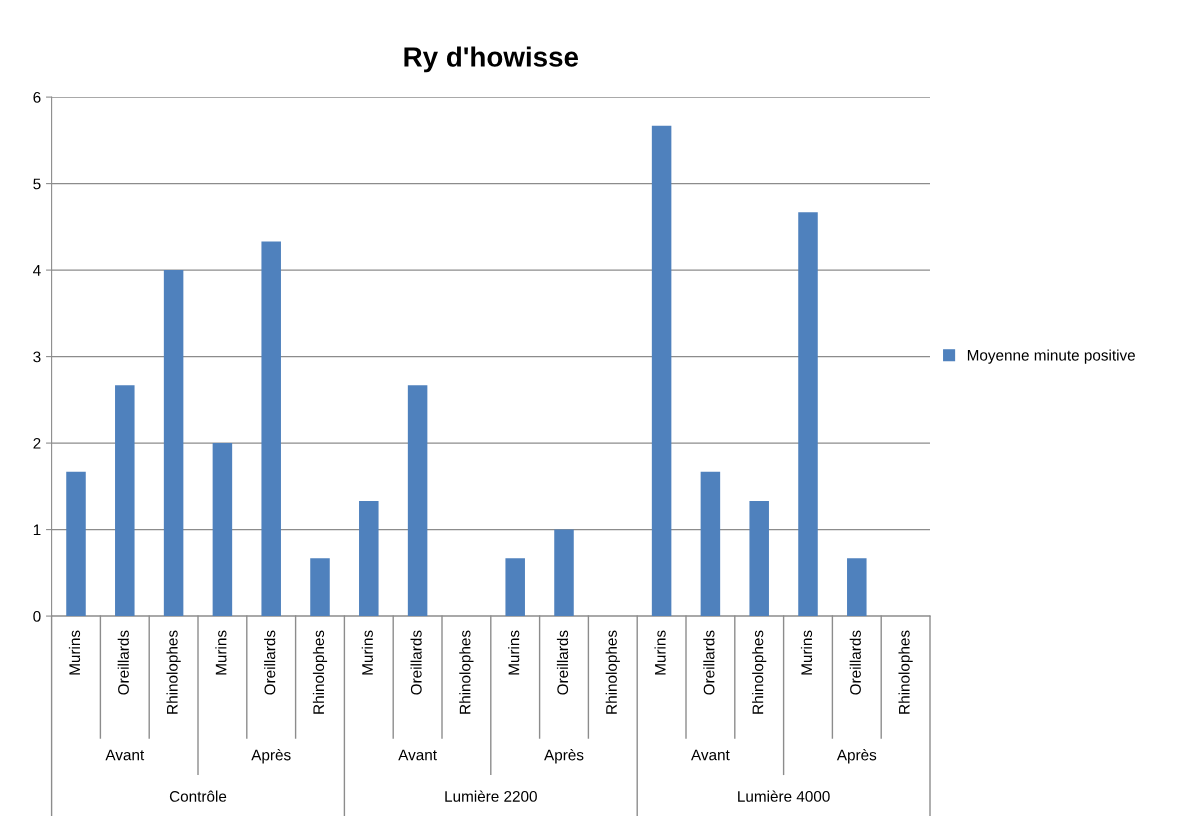 The image size is (1200, 816). Describe the element at coordinates (37, 270) in the screenshot. I see `y-tick-label: 4` at that location.